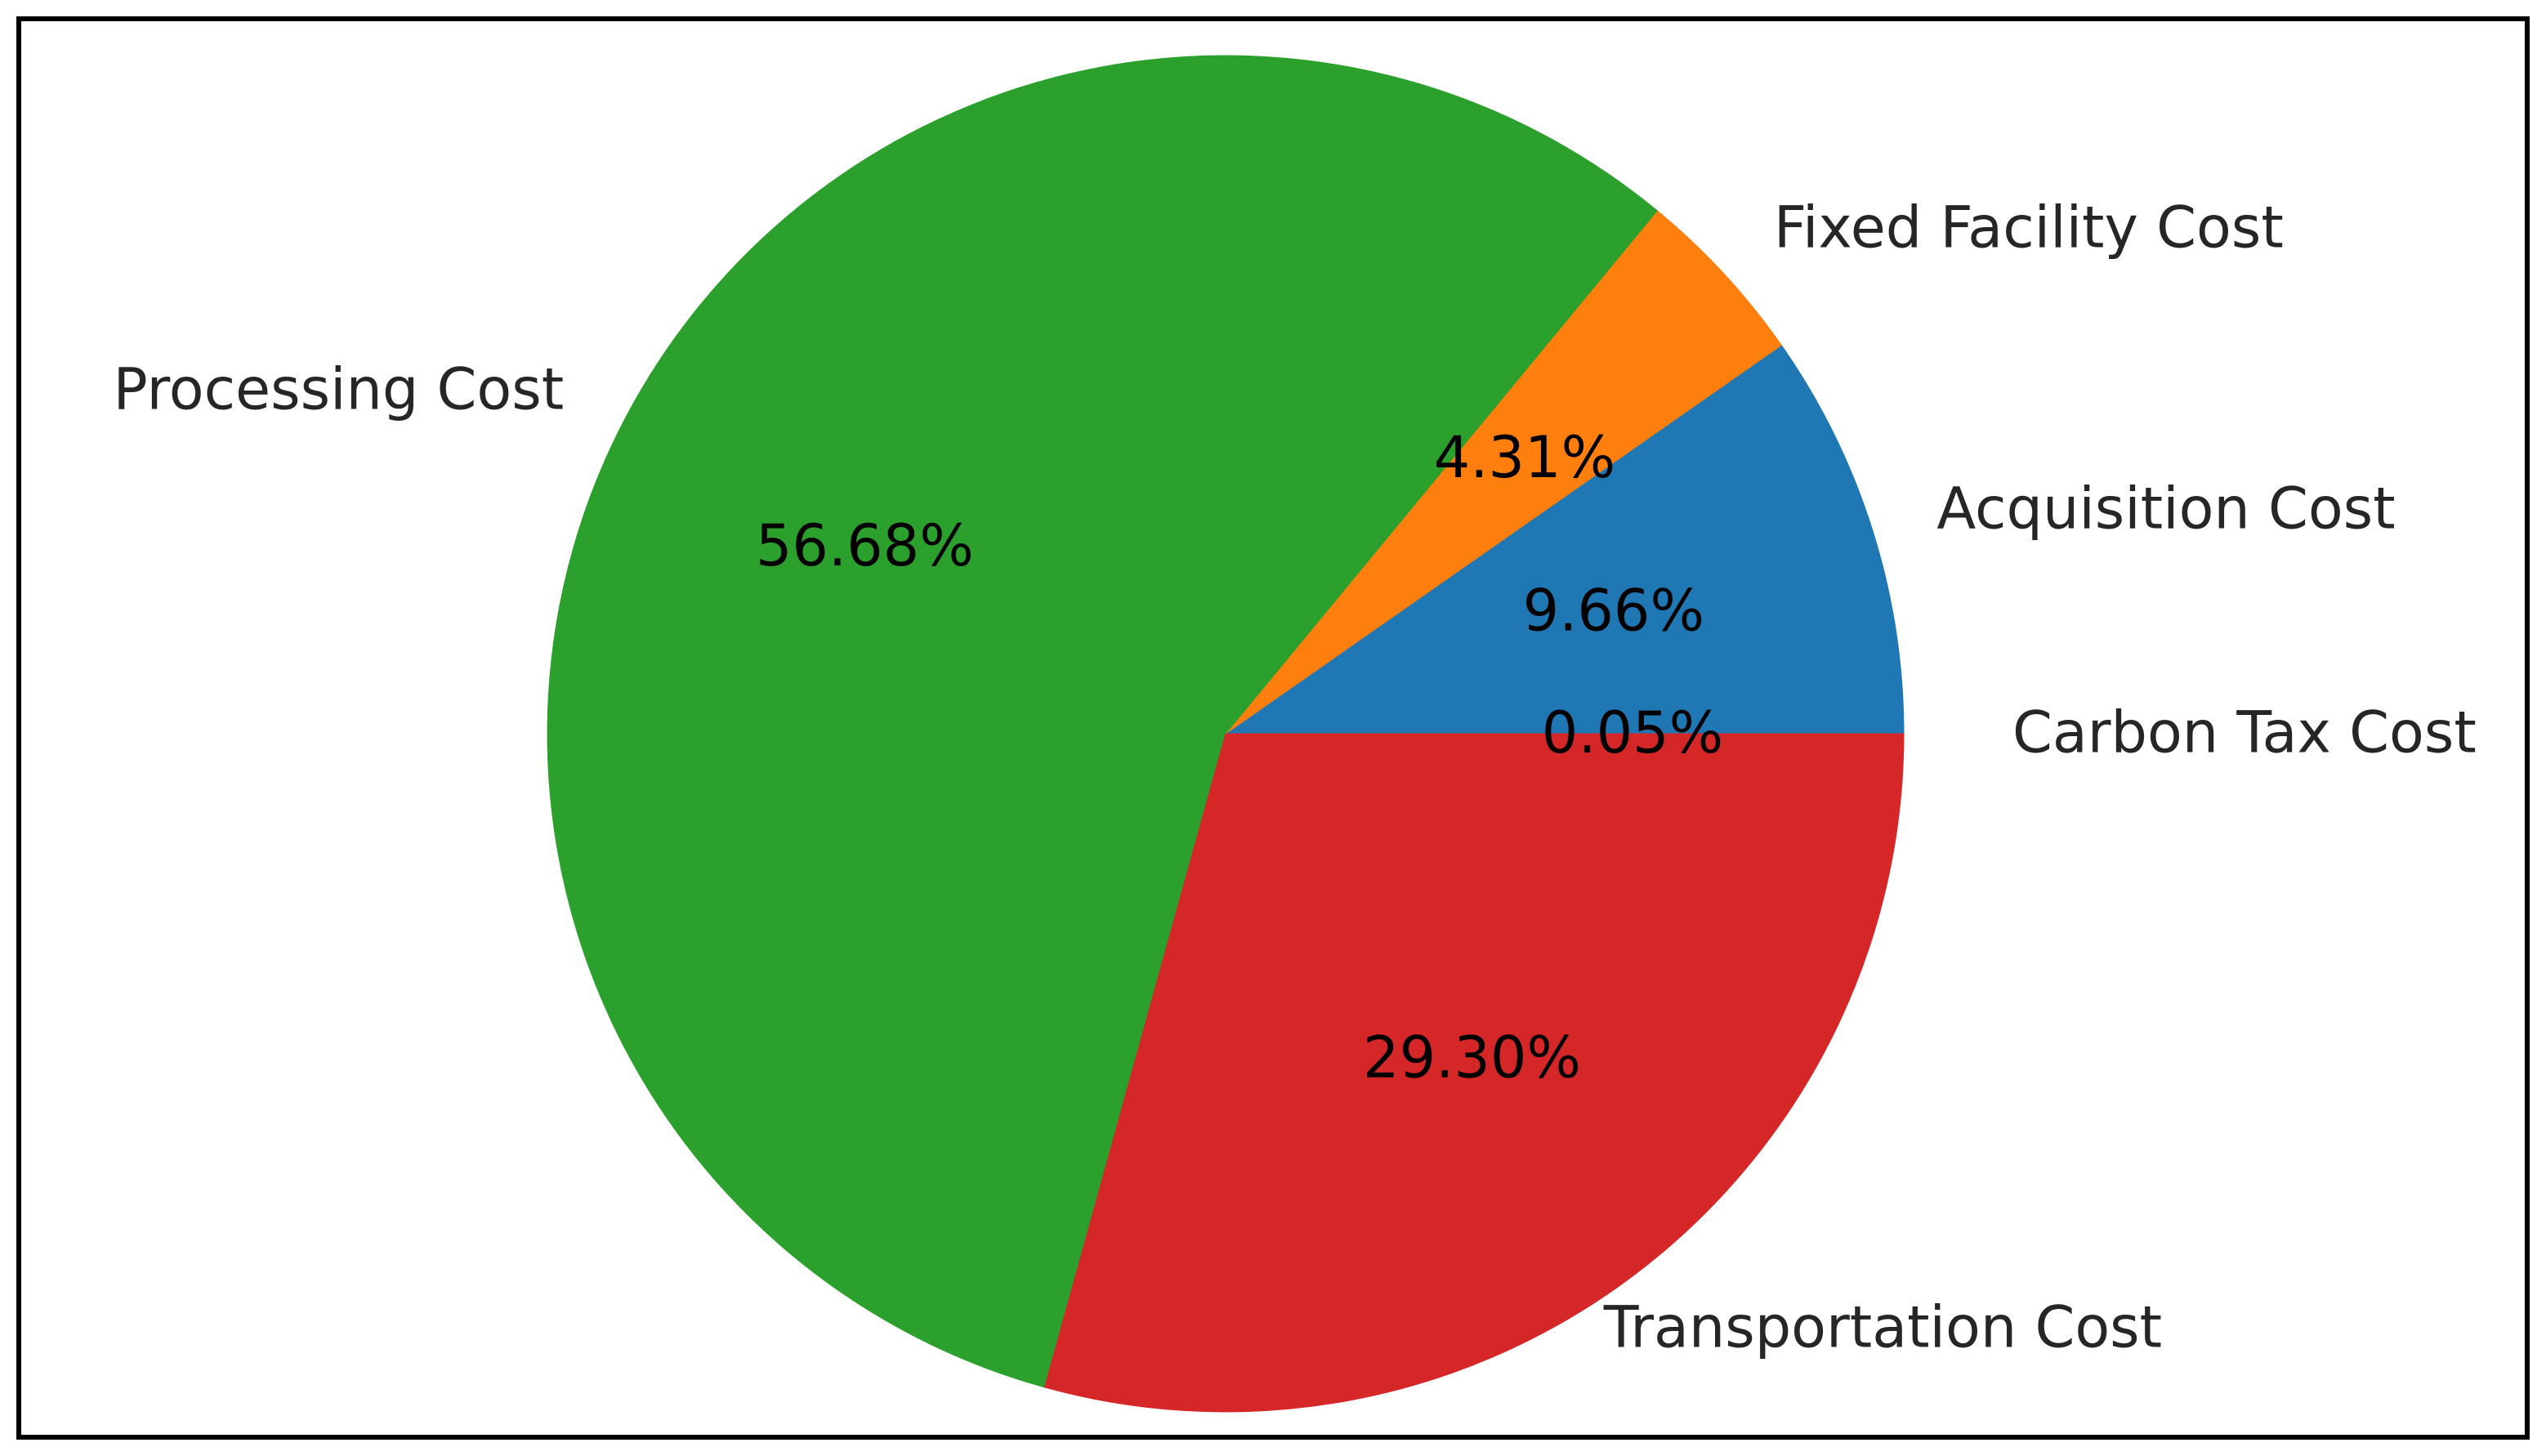 This screenshot has width=2546, height=1456. I want to click on pct-label-carbon-tax-cost: 0.05%, so click(1632, 732).